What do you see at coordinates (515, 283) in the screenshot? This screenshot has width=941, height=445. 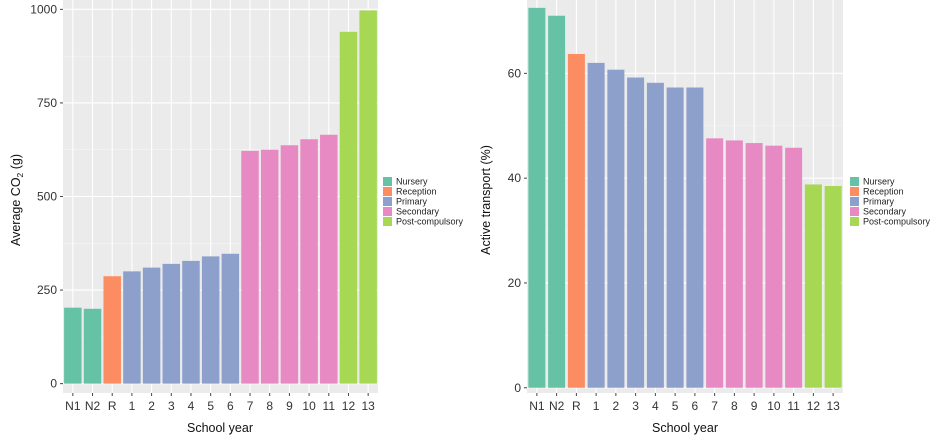 I see `y-tick-label: 20` at bounding box center [515, 283].